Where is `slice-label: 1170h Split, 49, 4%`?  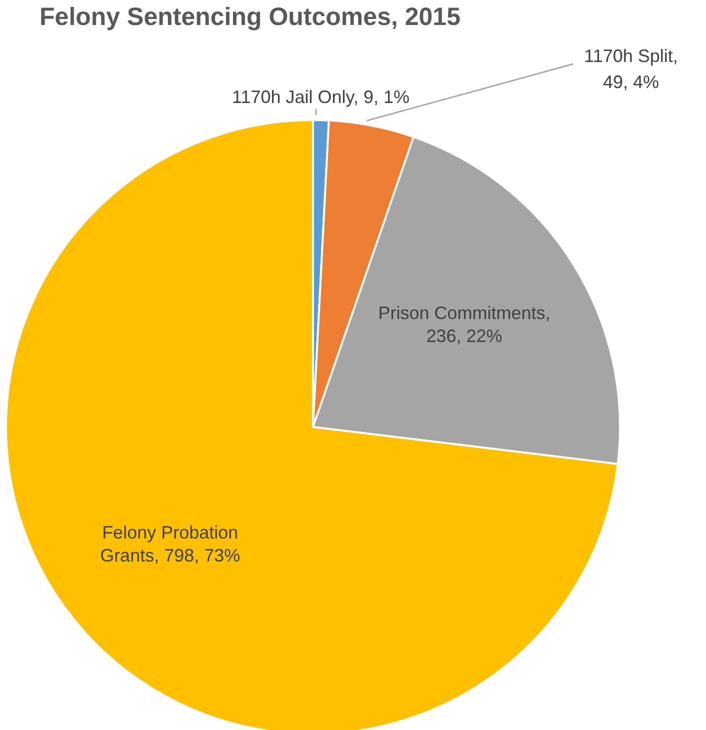
slice-label: 1170h Split, 49, 4% is located at coordinates (631, 69).